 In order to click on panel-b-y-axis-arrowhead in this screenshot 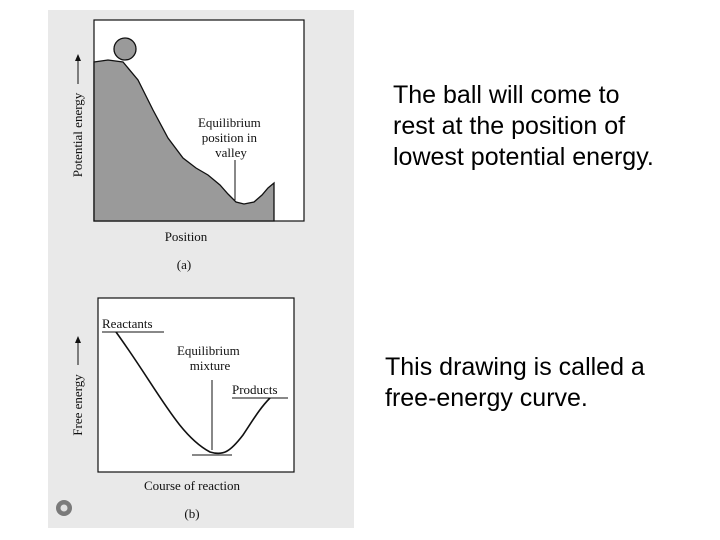, I will do `click(78, 339)`.